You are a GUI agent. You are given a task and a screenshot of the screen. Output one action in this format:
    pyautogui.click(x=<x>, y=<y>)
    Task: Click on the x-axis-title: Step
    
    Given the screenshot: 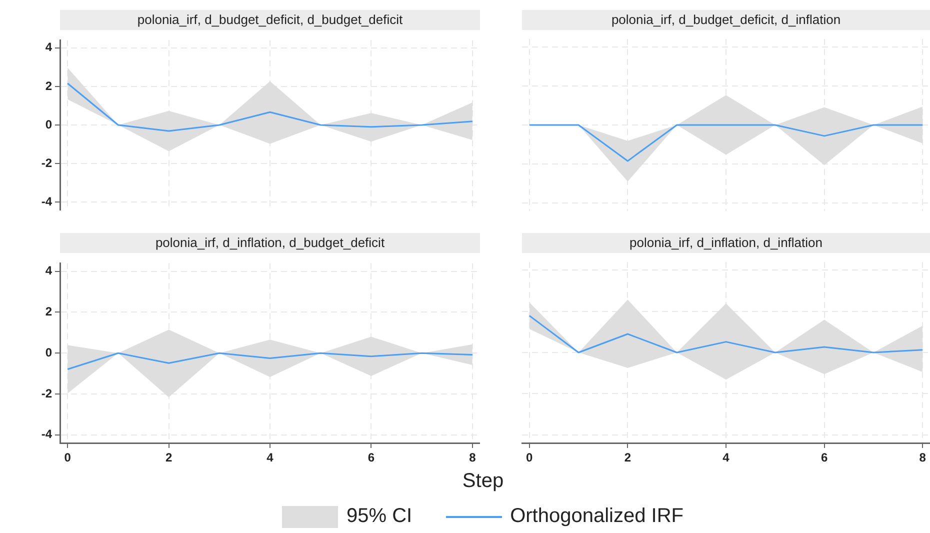 What is the action you would take?
    pyautogui.click(x=483, y=481)
    